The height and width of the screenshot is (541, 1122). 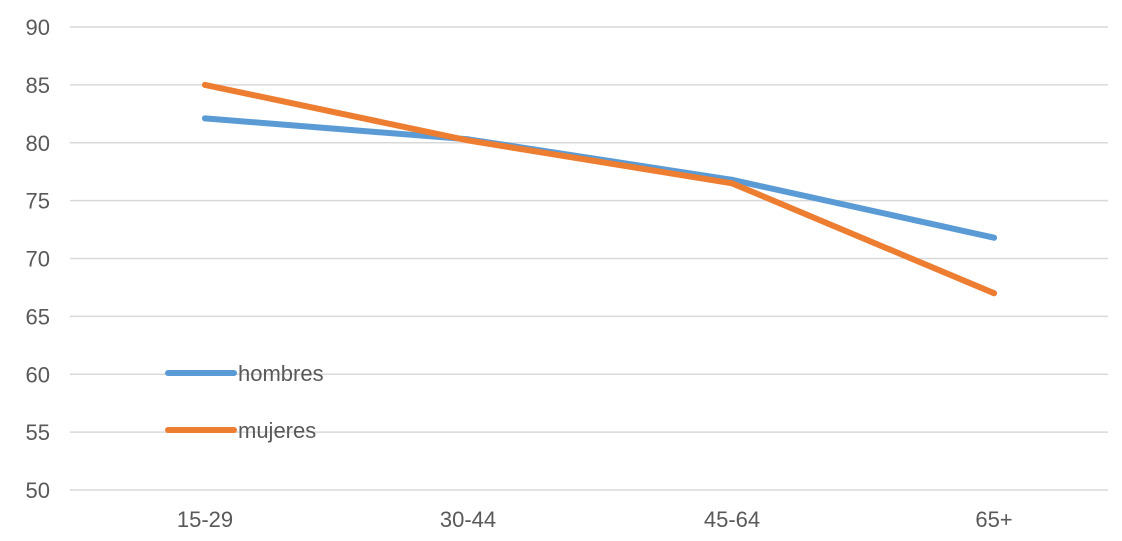 What do you see at coordinates (38, 143) in the screenshot?
I see `y-tick-label: 80` at bounding box center [38, 143].